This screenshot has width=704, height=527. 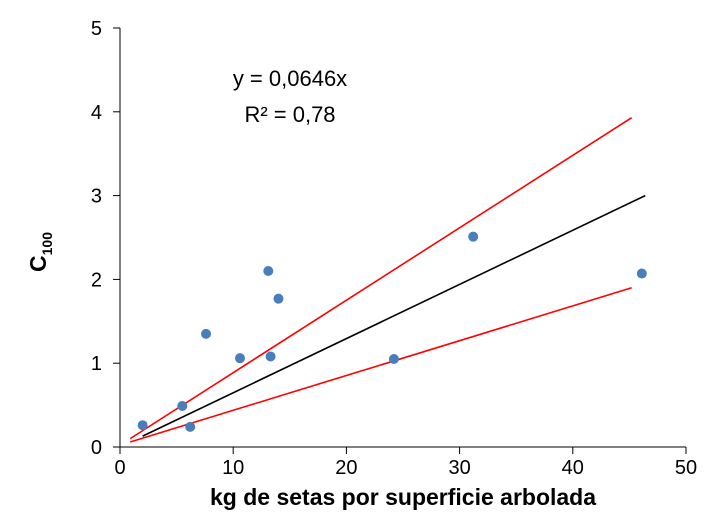 I want to click on x-tick-label: 20, so click(x=346, y=468).